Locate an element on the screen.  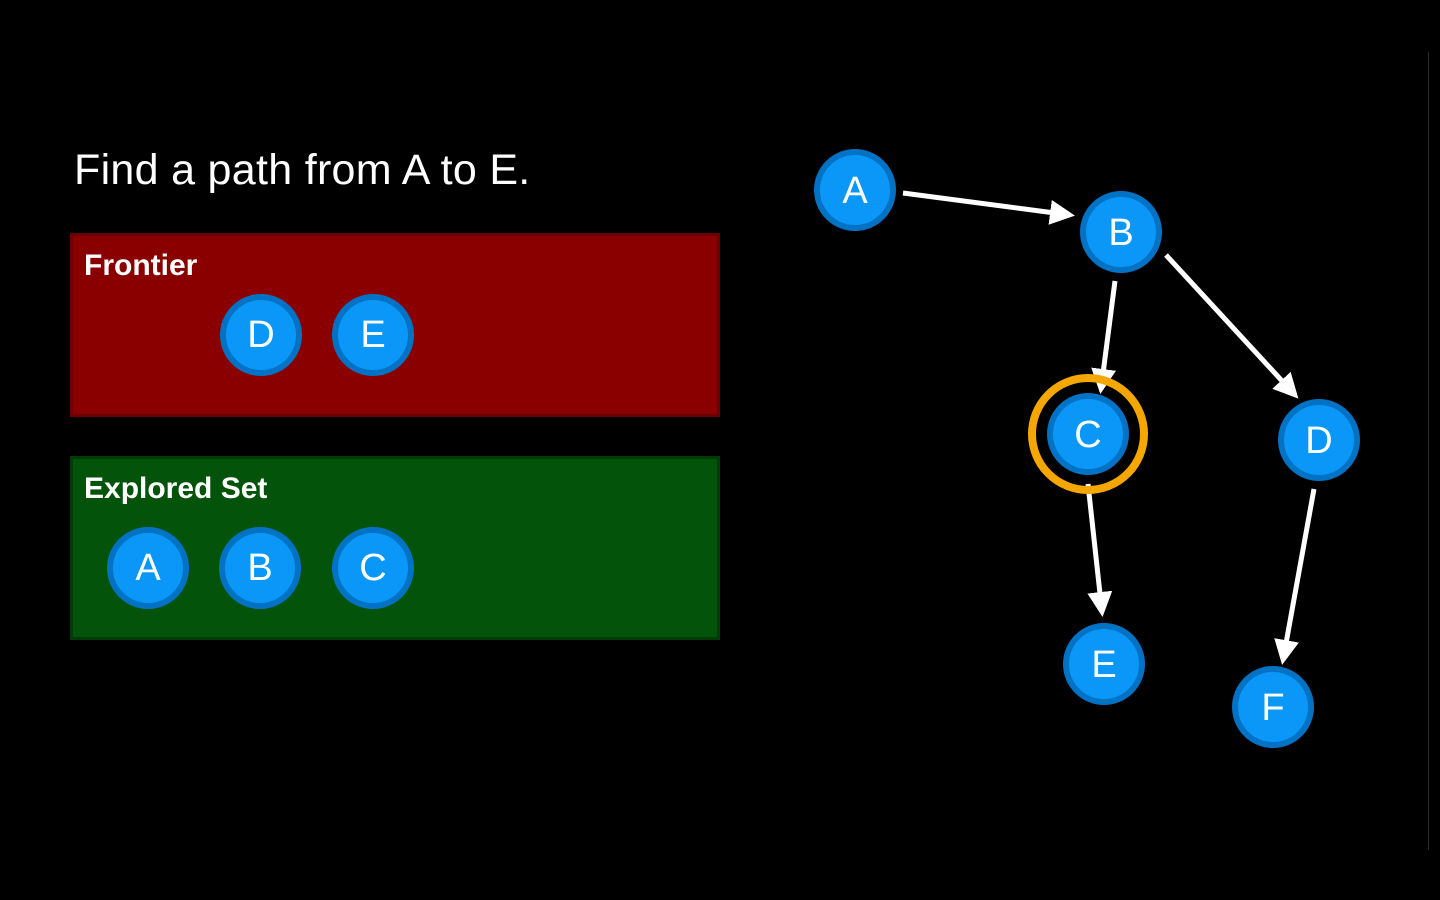
edge-b-d is located at coordinates (1231, 326).